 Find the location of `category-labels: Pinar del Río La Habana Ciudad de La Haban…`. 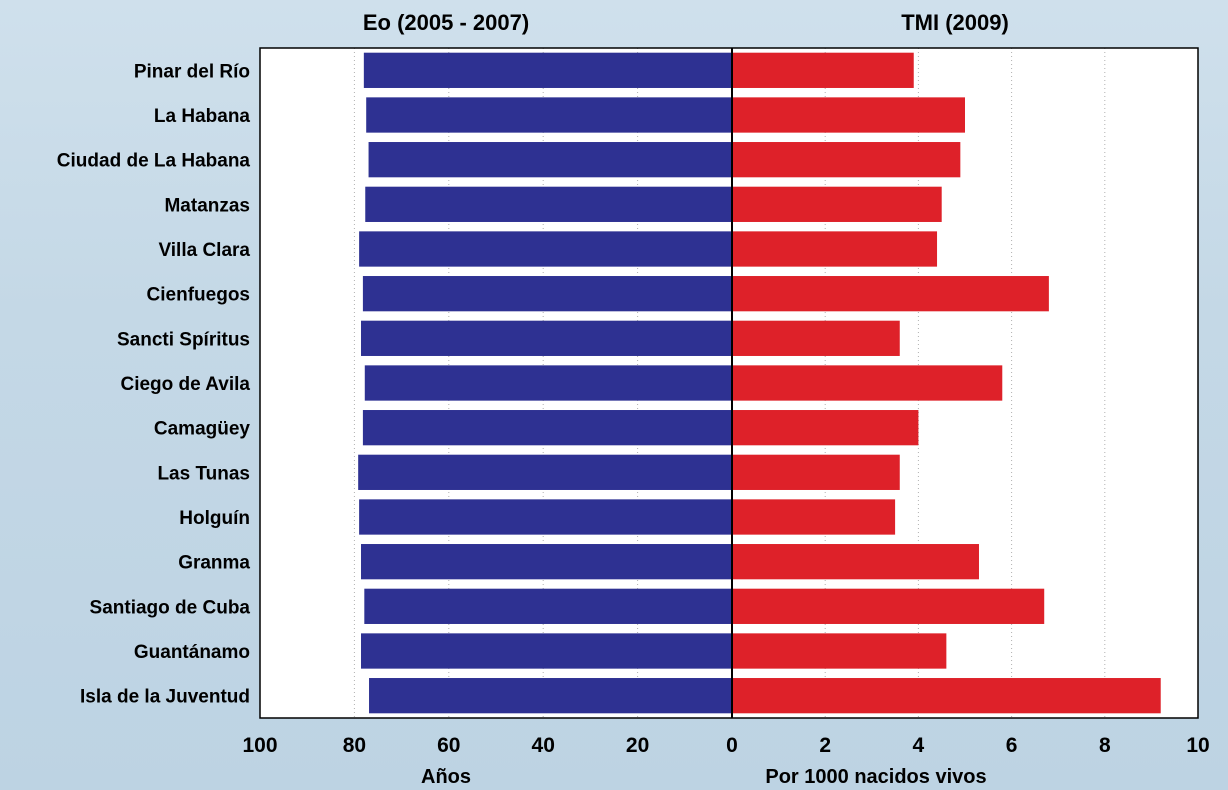

category-labels: Pinar del Río La Habana Ciudad de La Haban… is located at coordinates (154, 384).